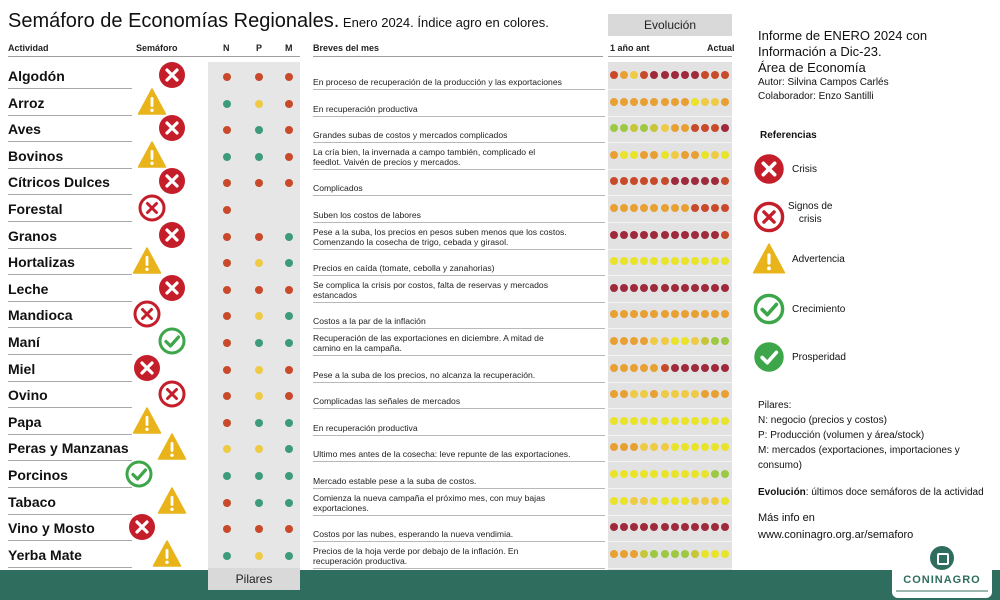 The height and width of the screenshot is (600, 1000). Describe the element at coordinates (38, 475) in the screenshot. I see `activity-name: Porcinos` at that location.